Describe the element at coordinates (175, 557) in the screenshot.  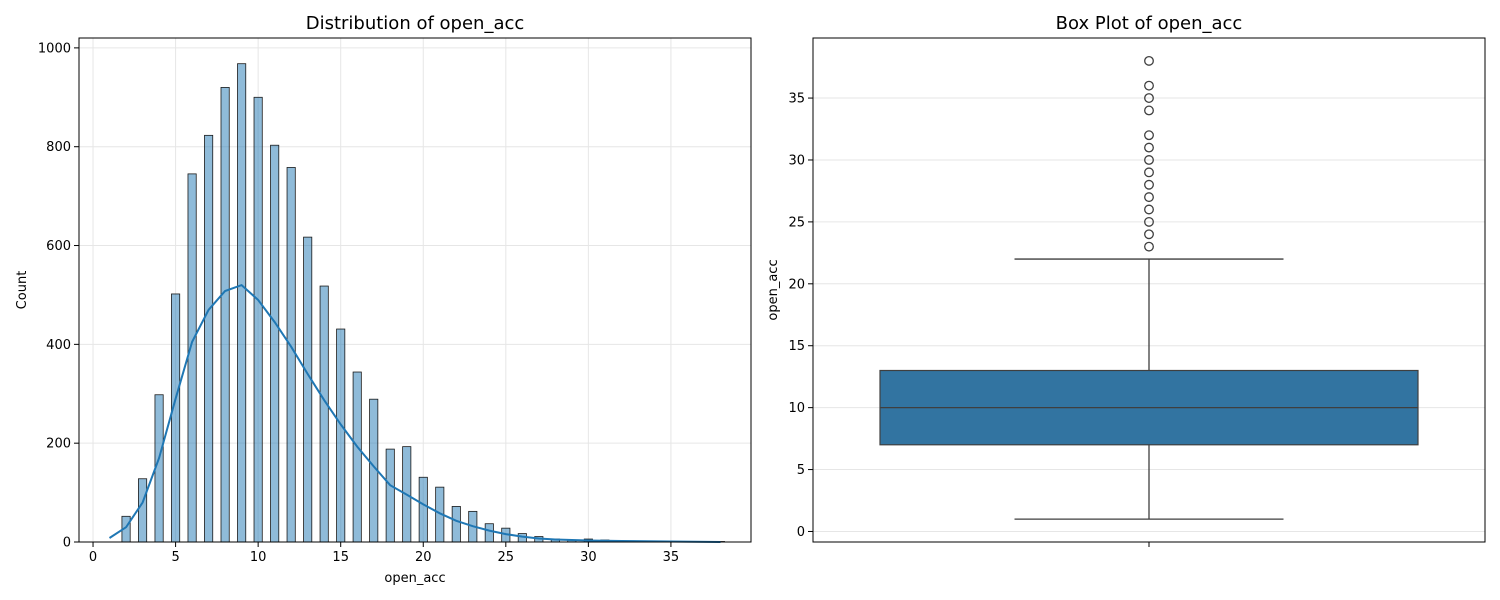
I see `histogram-x-tick-label: 5` at that location.